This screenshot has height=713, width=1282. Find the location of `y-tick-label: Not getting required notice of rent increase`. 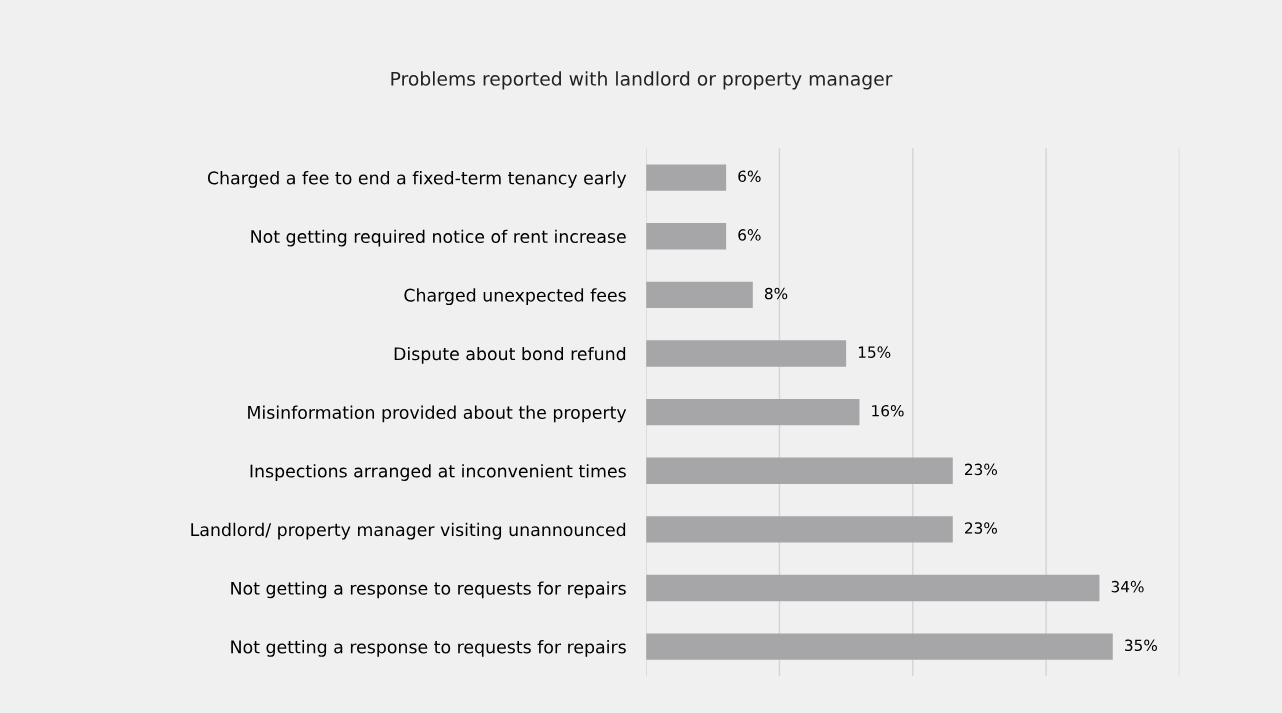

y-tick-label: Not getting required notice of rent increase is located at coordinates (438, 238).